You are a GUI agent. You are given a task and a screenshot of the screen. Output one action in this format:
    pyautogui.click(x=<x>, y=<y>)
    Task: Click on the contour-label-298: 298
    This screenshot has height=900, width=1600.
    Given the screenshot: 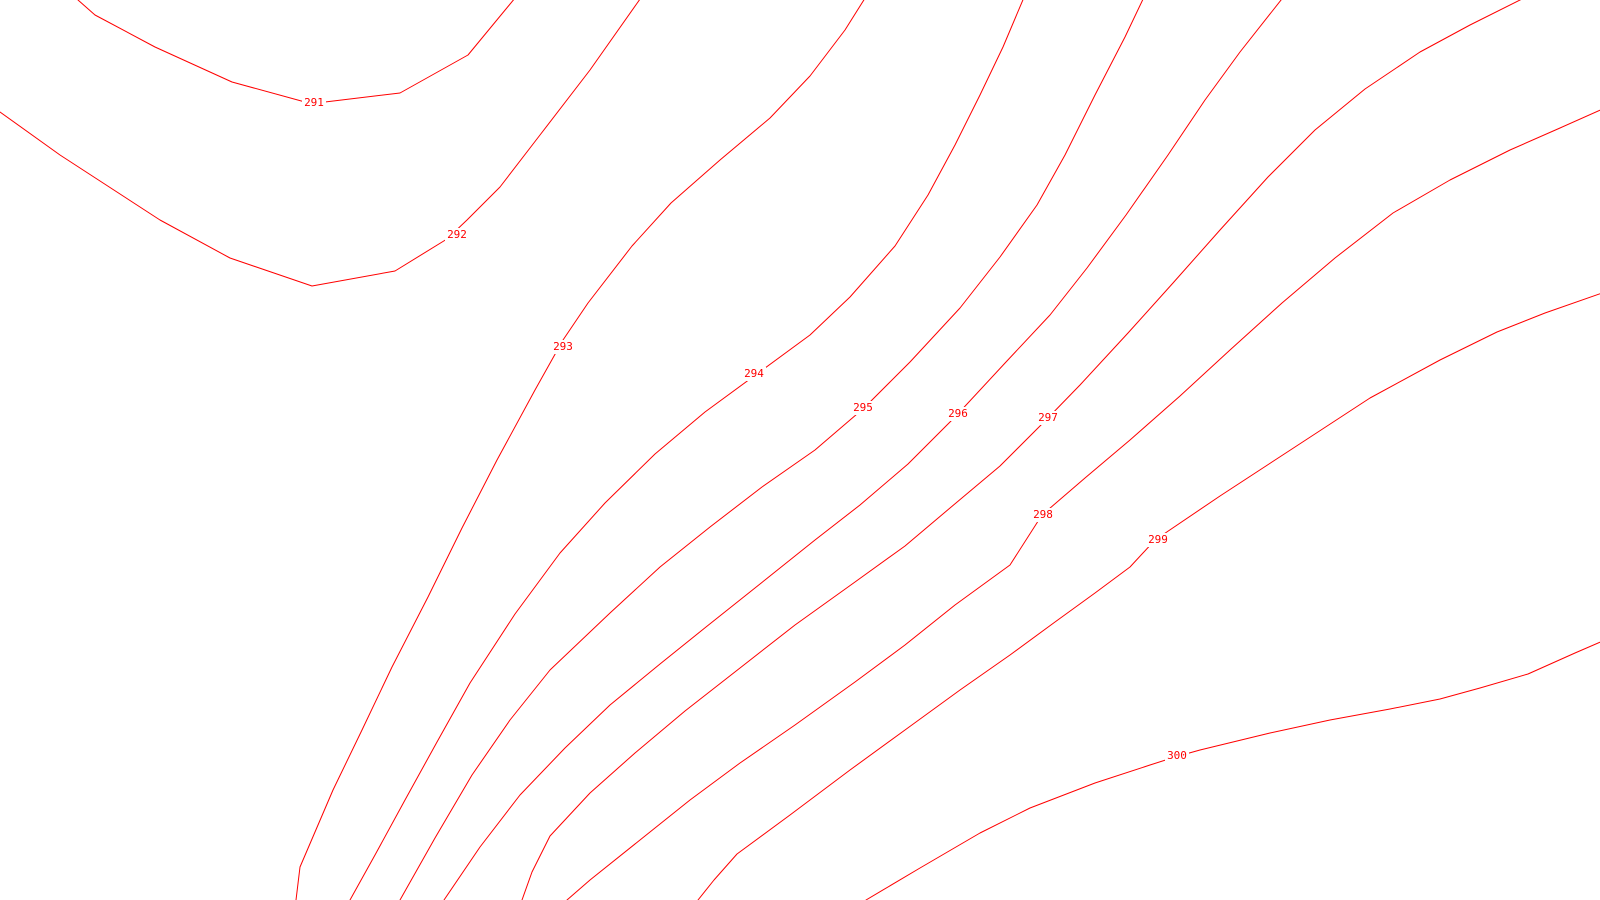 What is the action you would take?
    pyautogui.click(x=1043, y=514)
    